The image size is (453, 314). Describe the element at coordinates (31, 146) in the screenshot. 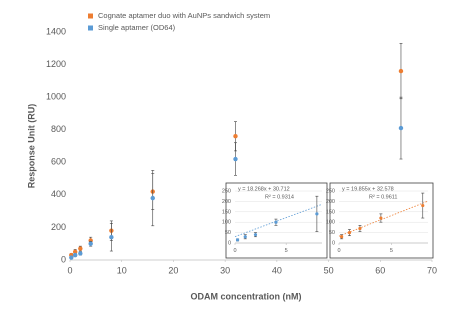

I see `y-axis-title: Response Unit (RU)` at that location.